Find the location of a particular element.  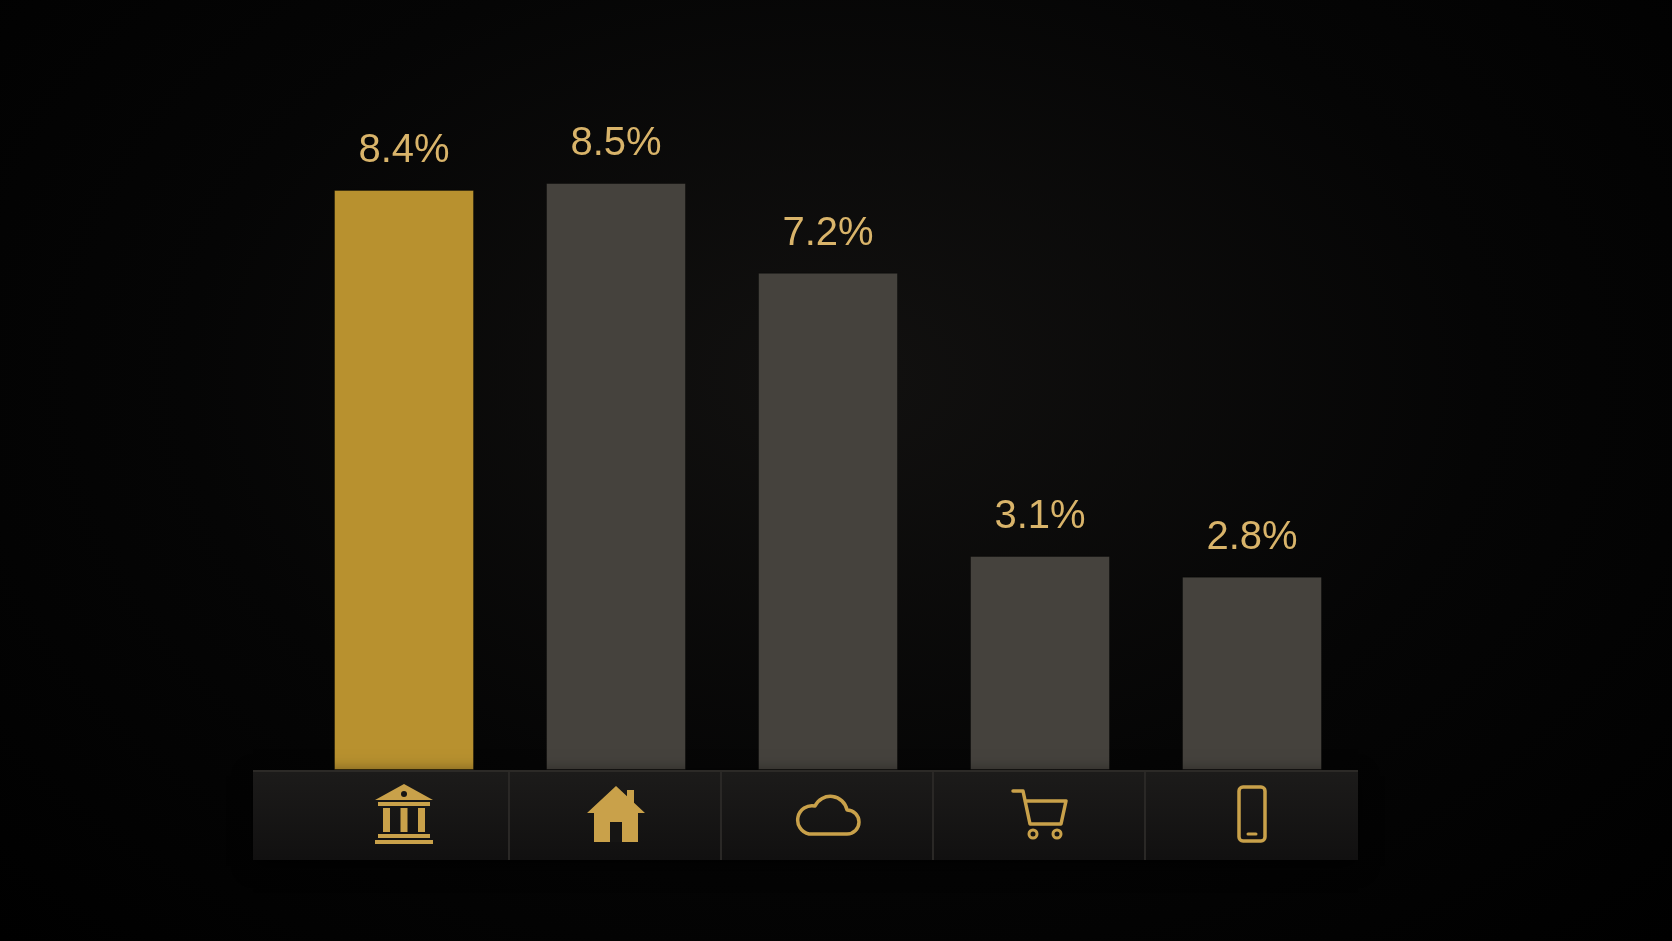

data-label: 2.8% is located at coordinates (1252, 534).